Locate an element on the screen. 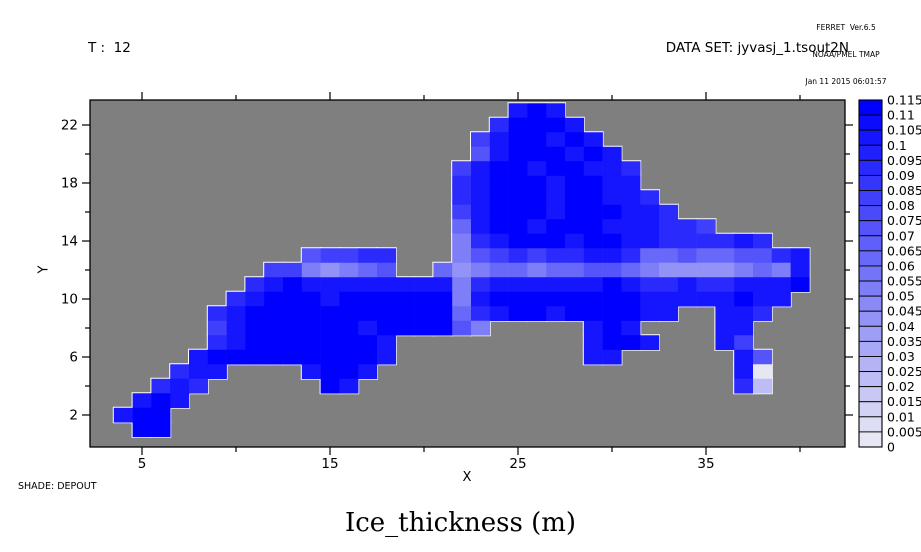  colorbar-label: 0.085 is located at coordinates (904, 190).